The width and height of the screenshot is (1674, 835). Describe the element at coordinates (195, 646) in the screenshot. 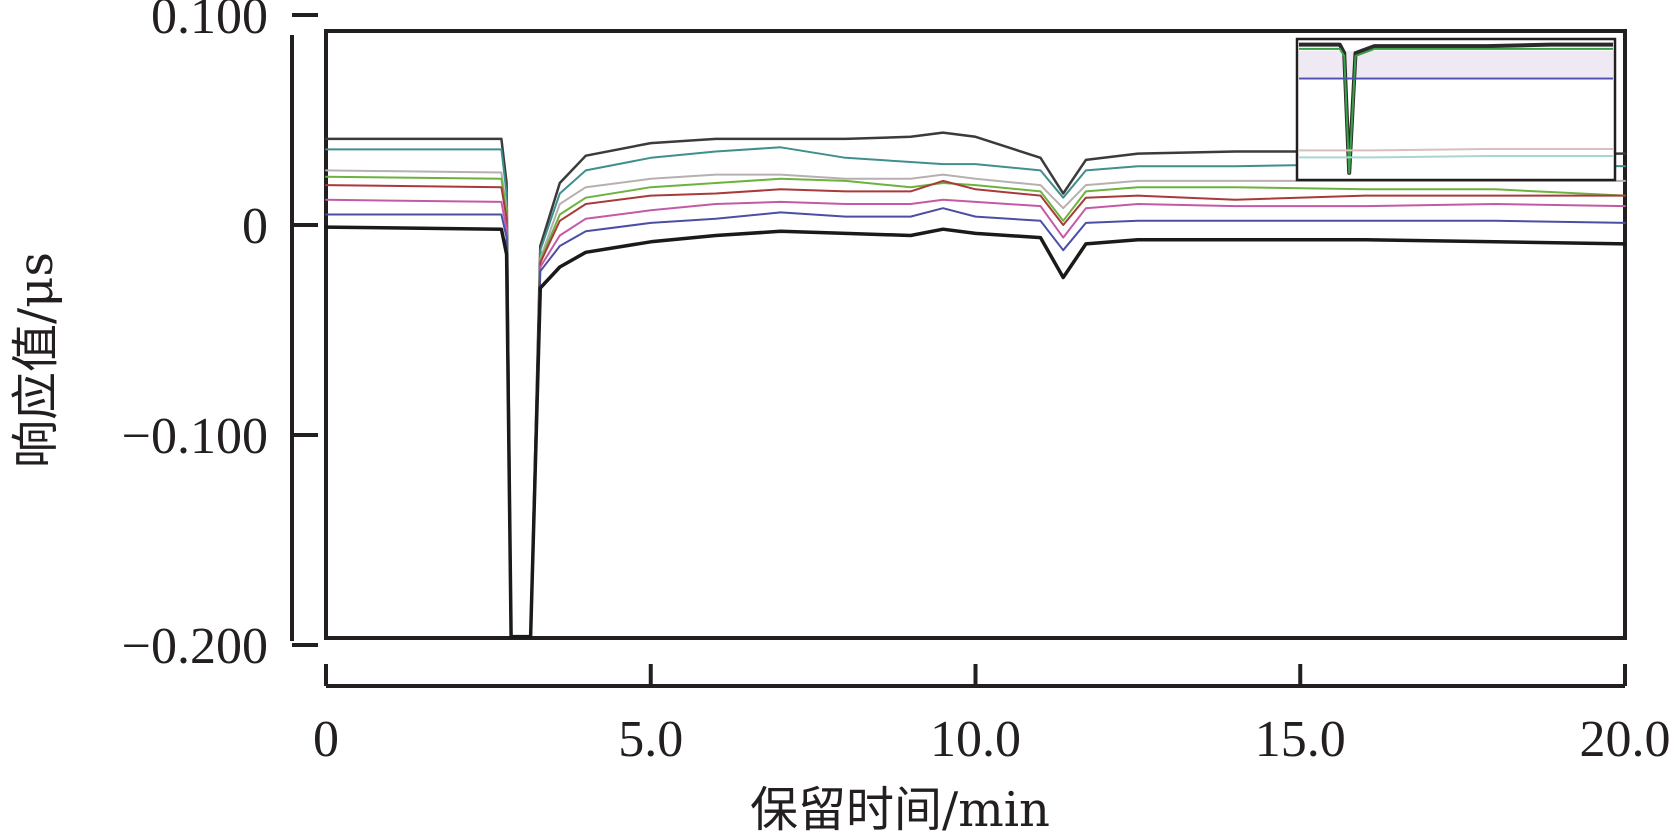

I see `y-tick-label: −0.200` at that location.